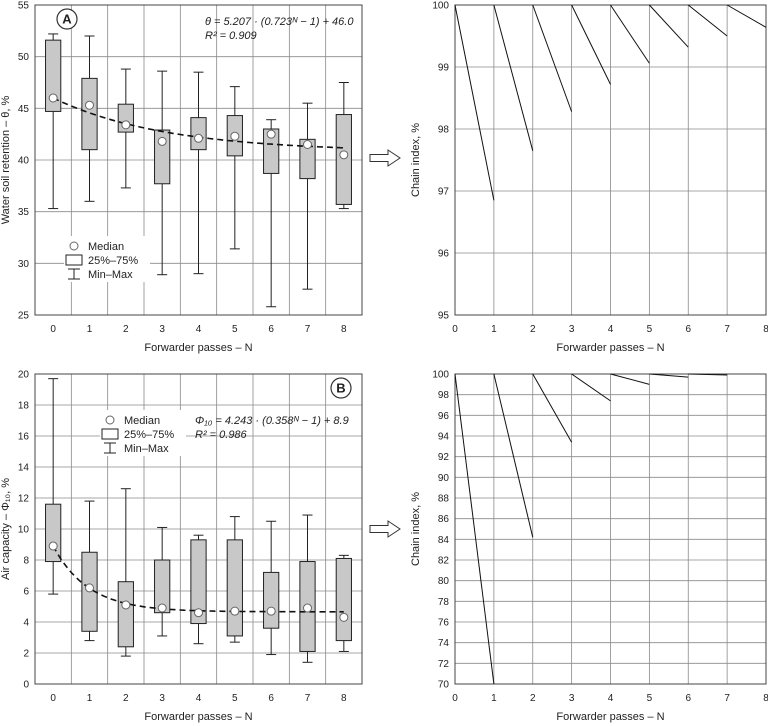 This screenshot has height=726, width=768. I want to click on y-tick-label: 18, so click(24, 406).